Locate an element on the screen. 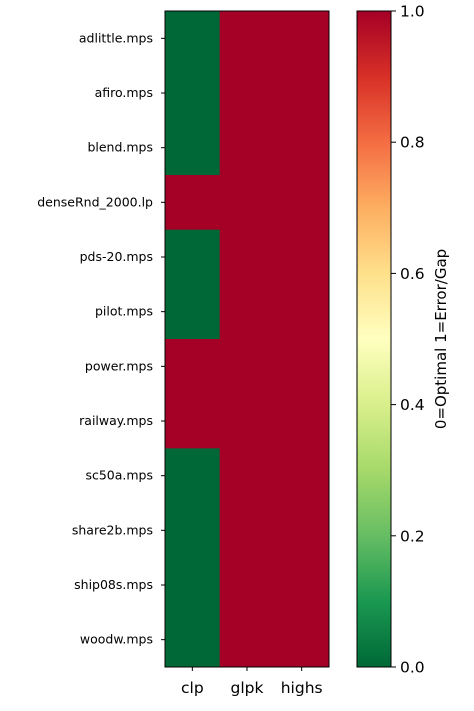  column-label: glpk is located at coordinates (247, 688).